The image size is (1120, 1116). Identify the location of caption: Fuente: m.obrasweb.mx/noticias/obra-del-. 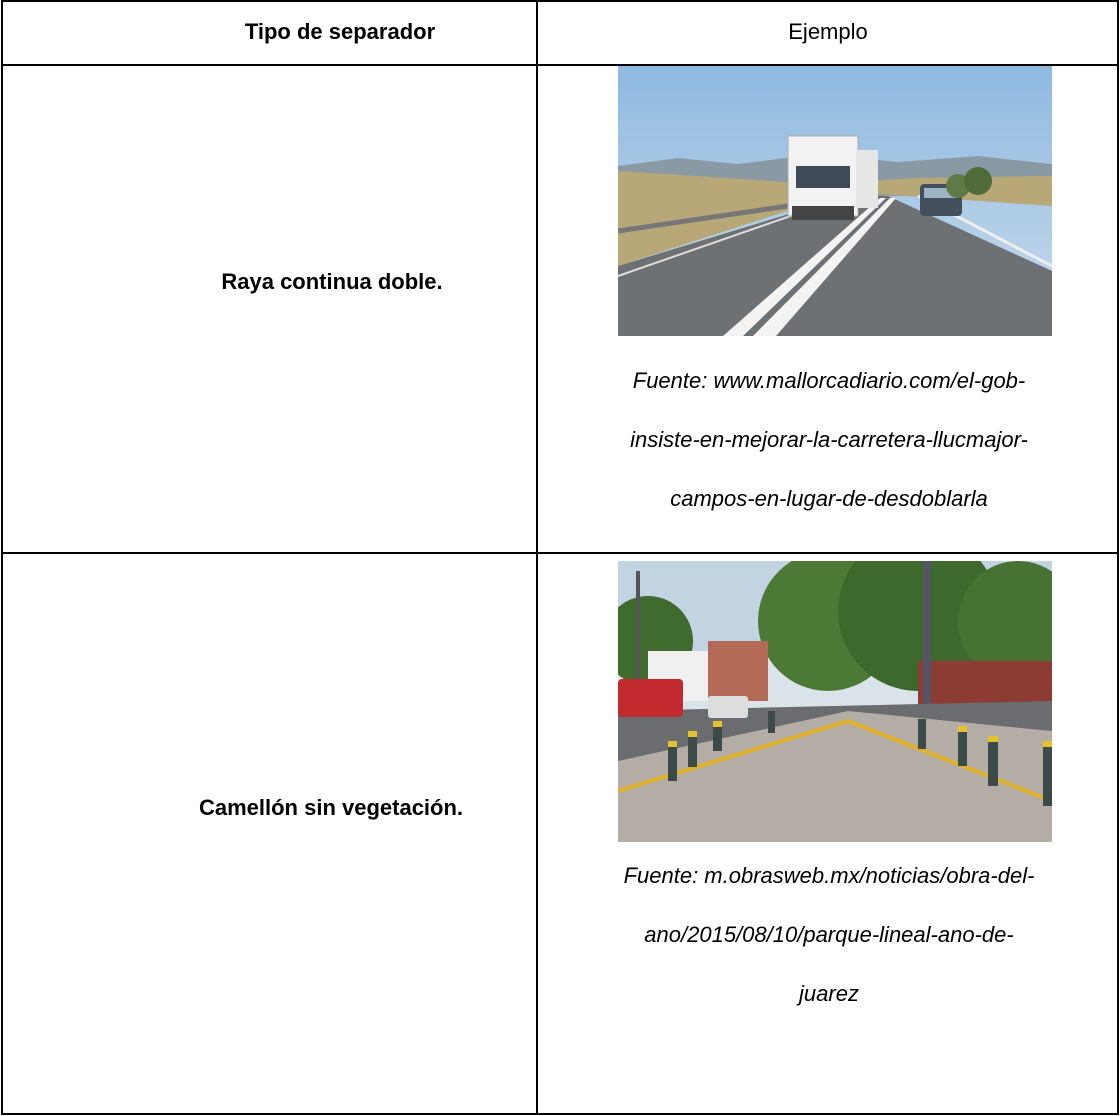
(829, 875).